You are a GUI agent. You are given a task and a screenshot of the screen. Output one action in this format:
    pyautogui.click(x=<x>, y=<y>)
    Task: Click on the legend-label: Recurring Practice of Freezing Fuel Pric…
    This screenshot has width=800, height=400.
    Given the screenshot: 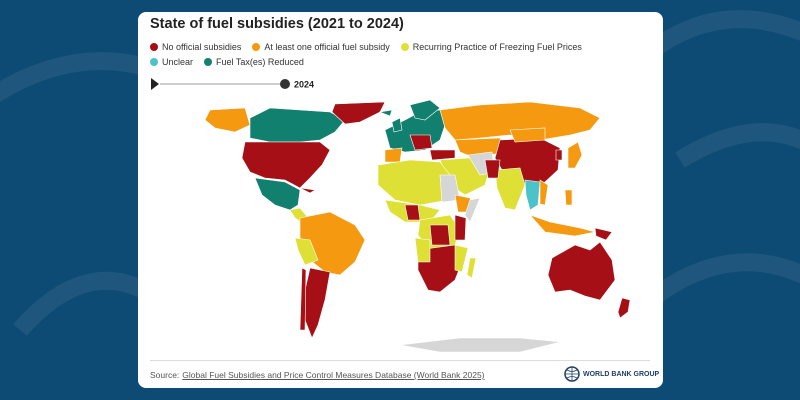 What is the action you would take?
    pyautogui.click(x=497, y=47)
    